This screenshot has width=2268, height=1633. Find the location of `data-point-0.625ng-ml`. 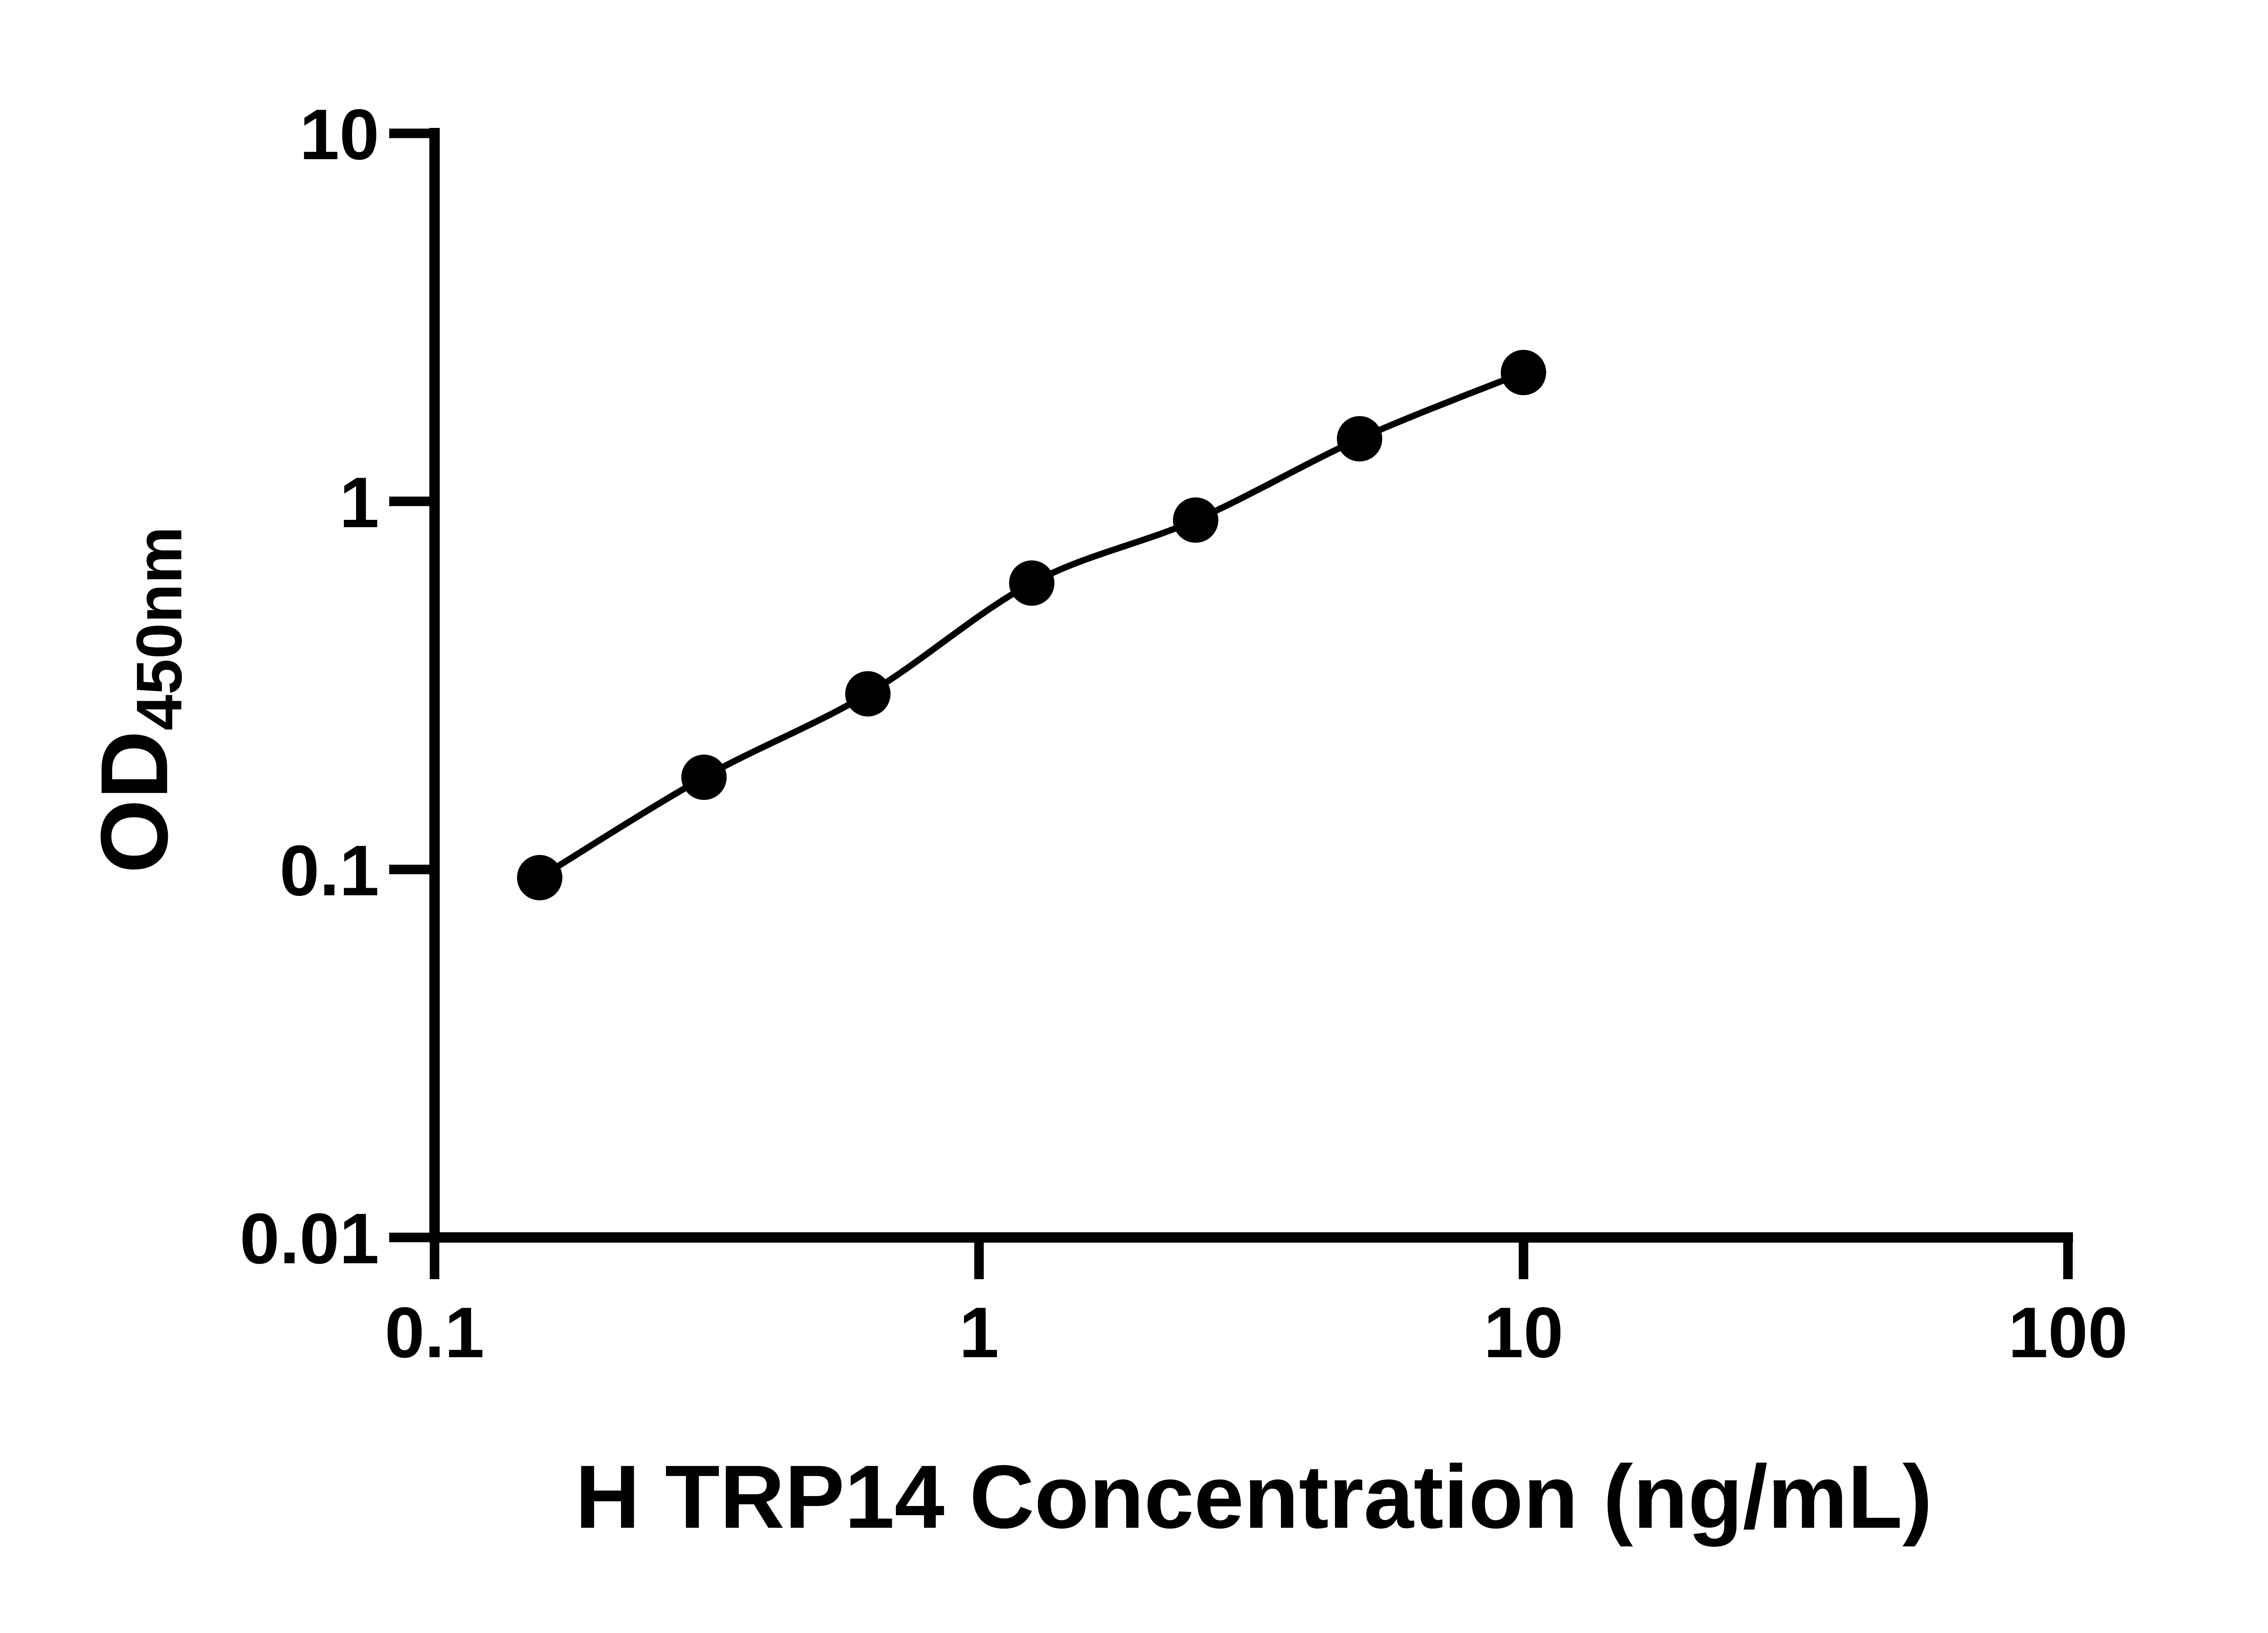

data-point-0.625ng-ml is located at coordinates (868, 694).